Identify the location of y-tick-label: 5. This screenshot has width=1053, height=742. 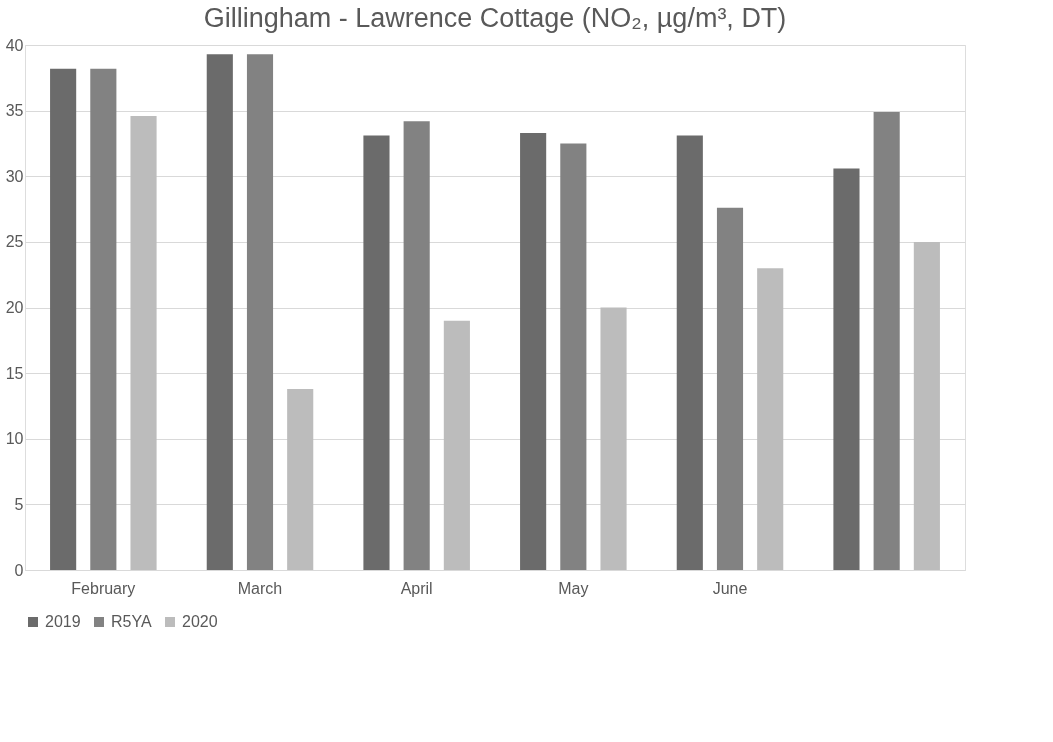
(19, 504).